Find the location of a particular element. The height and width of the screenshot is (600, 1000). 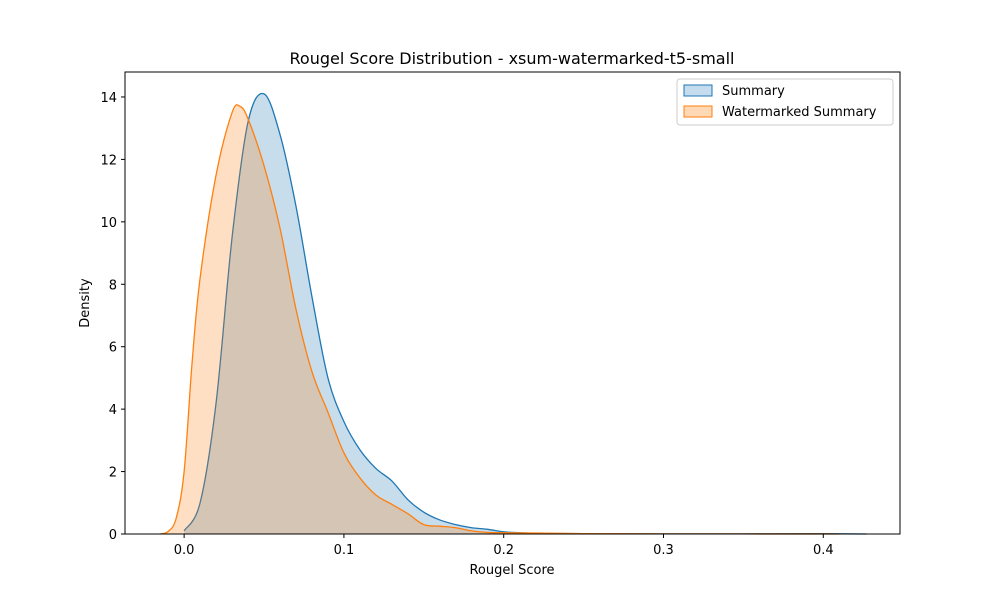

x-tick-label: 0.3 is located at coordinates (663, 550).